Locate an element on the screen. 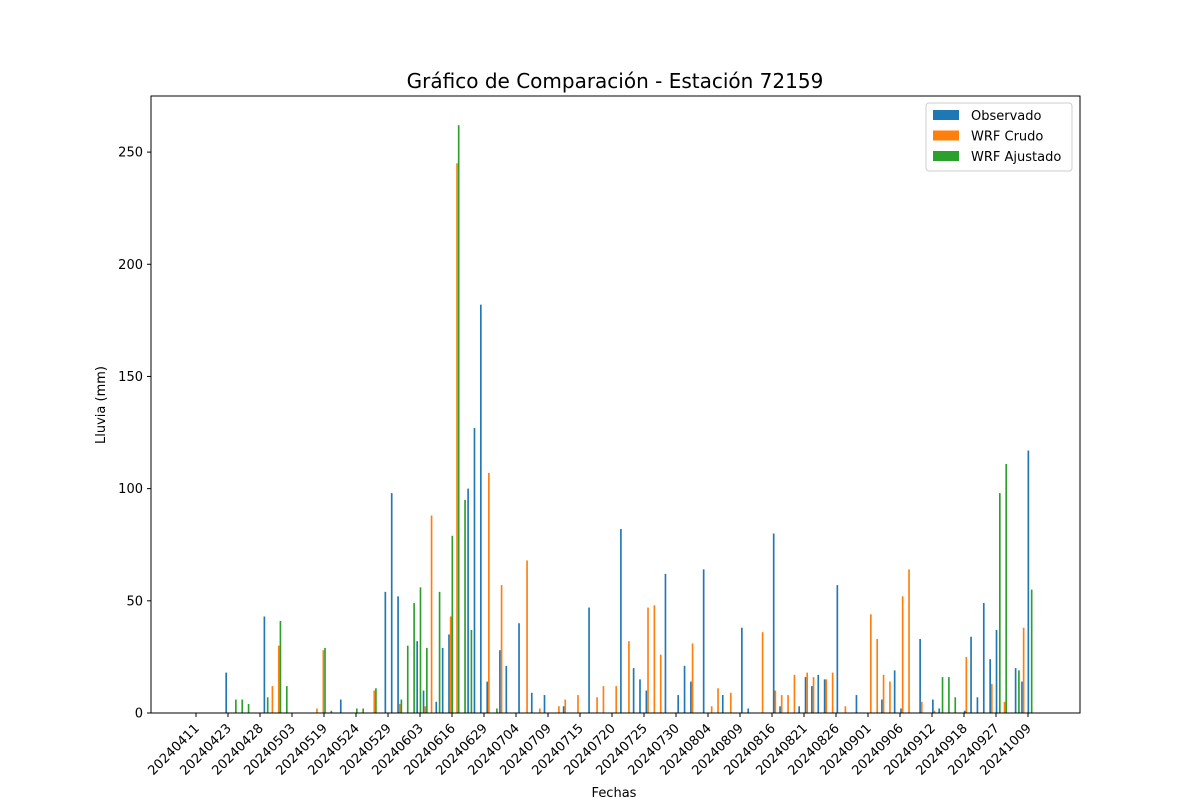 The height and width of the screenshot is (800, 1200). y-tick-label: 150 is located at coordinates (130, 377).